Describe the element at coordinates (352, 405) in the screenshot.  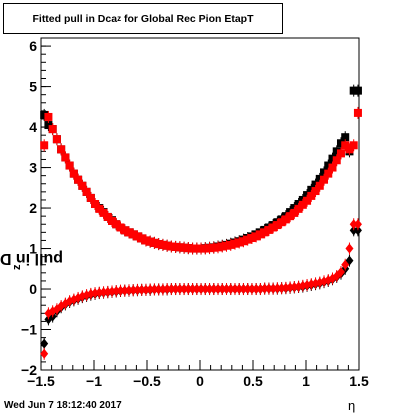
I see `x-axis-label: η` at that location.